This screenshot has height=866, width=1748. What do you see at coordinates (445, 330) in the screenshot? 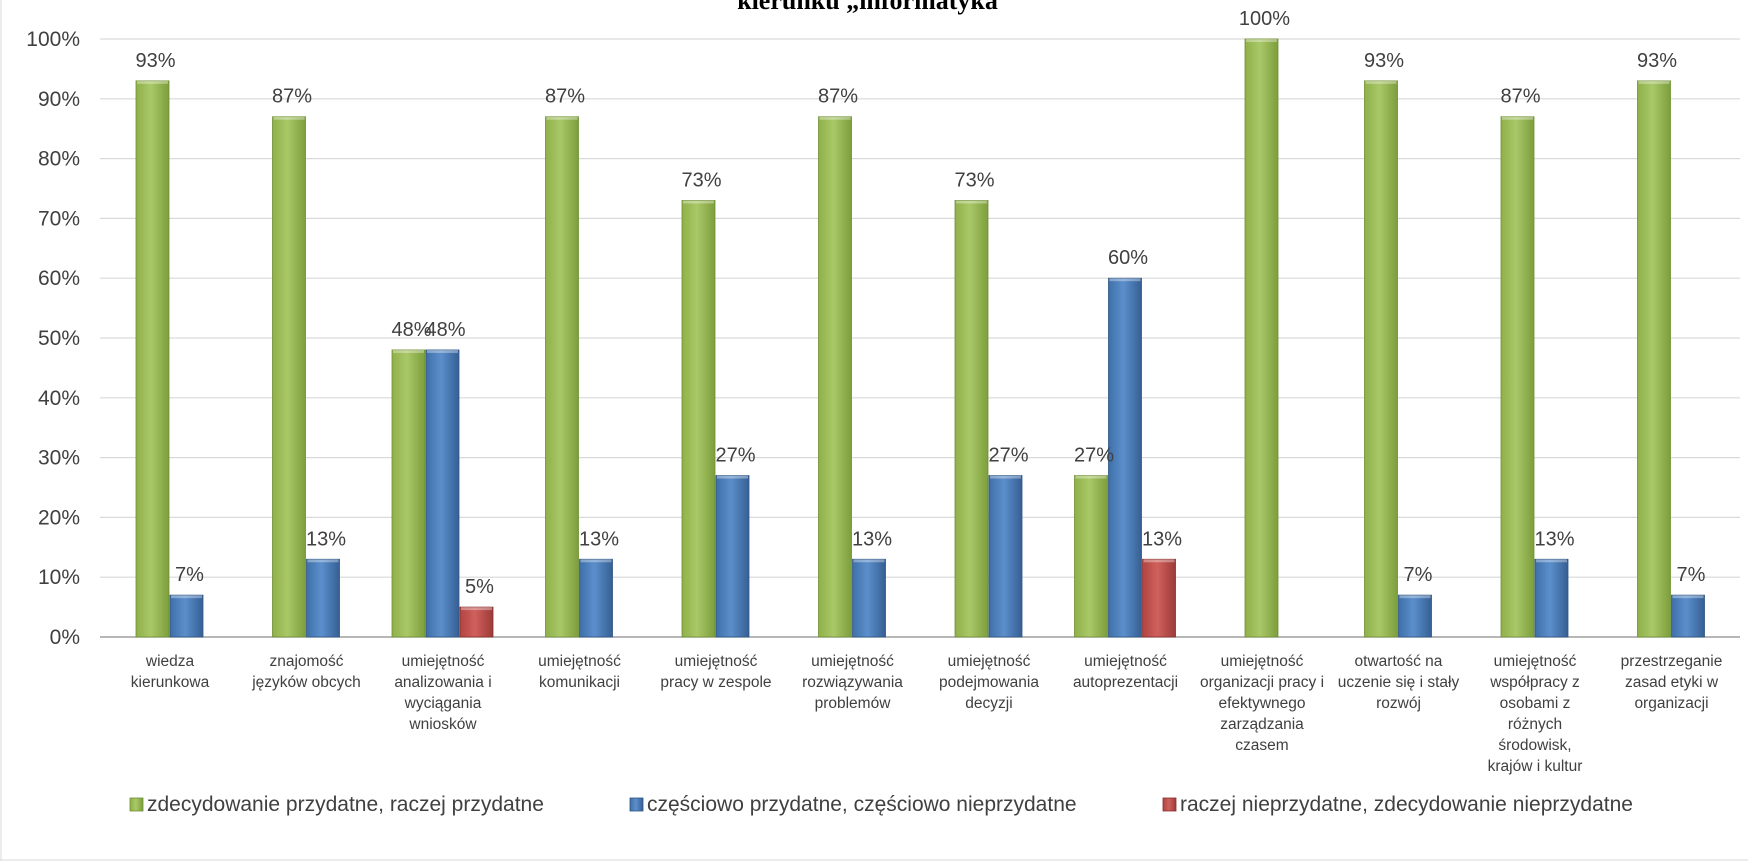
I see `data-label: 48%` at bounding box center [445, 330].